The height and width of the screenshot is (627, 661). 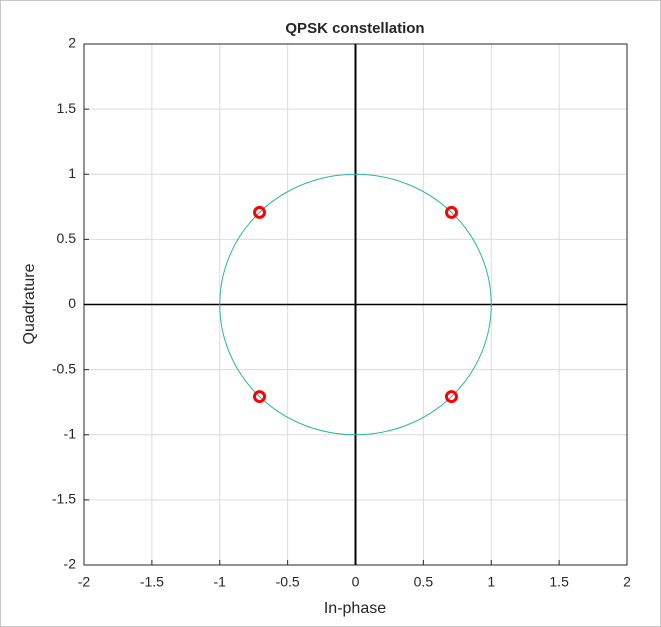 I want to click on x-tick-label: -1.5, so click(x=152, y=582).